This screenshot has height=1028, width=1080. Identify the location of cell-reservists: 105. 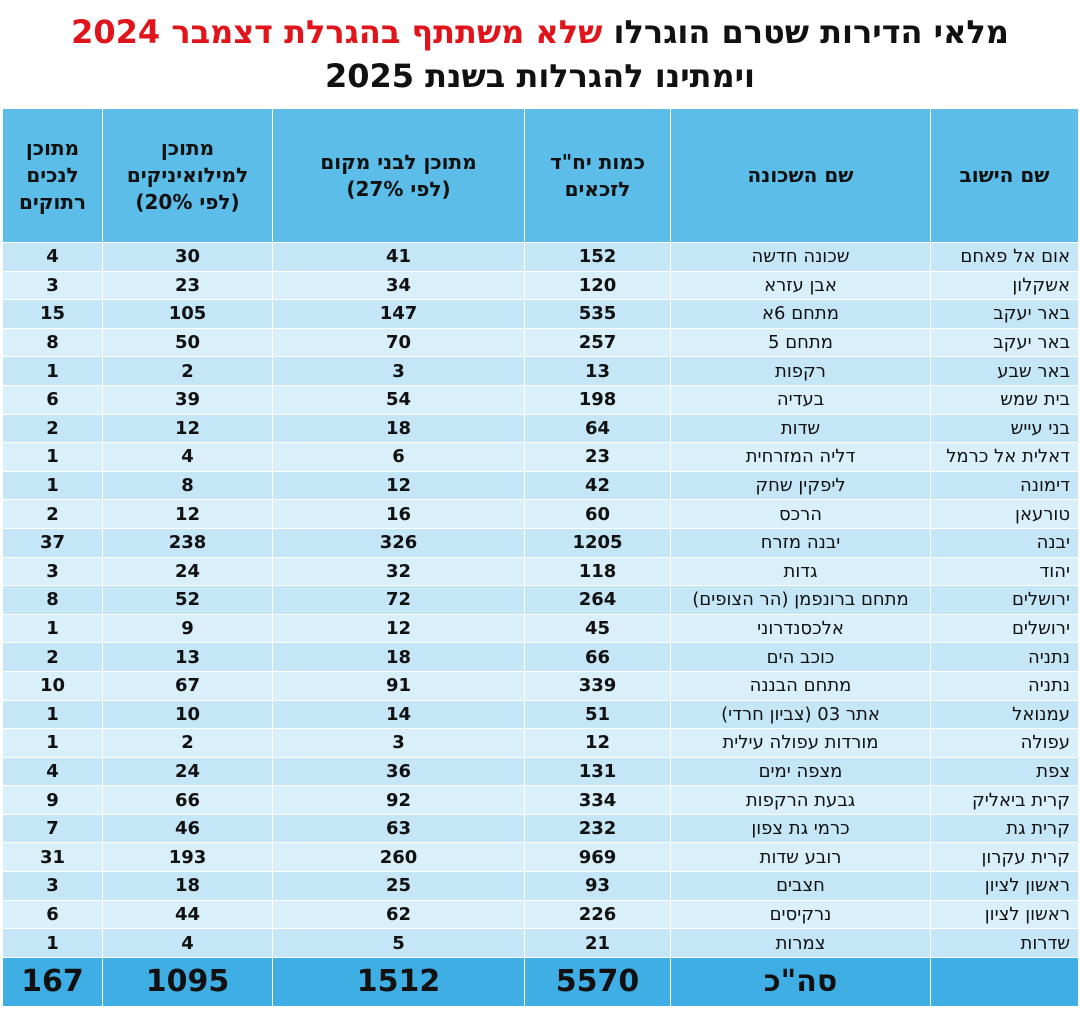
(187, 314).